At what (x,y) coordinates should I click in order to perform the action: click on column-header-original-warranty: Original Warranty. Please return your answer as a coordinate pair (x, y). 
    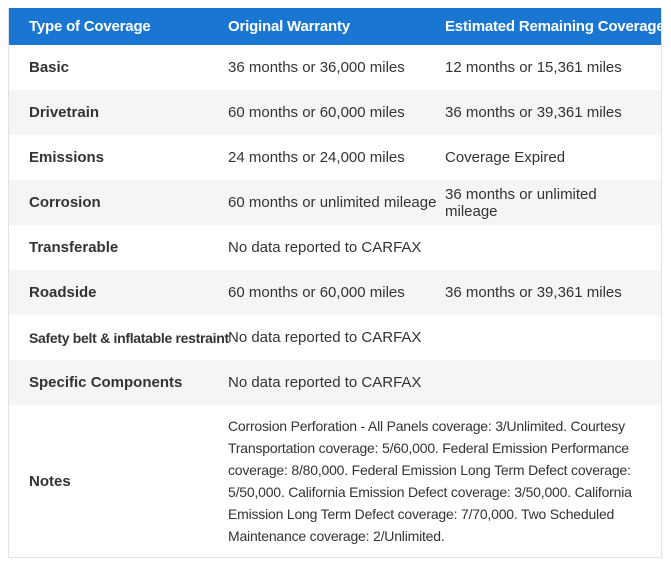
    Looking at the image, I should click on (336, 26).